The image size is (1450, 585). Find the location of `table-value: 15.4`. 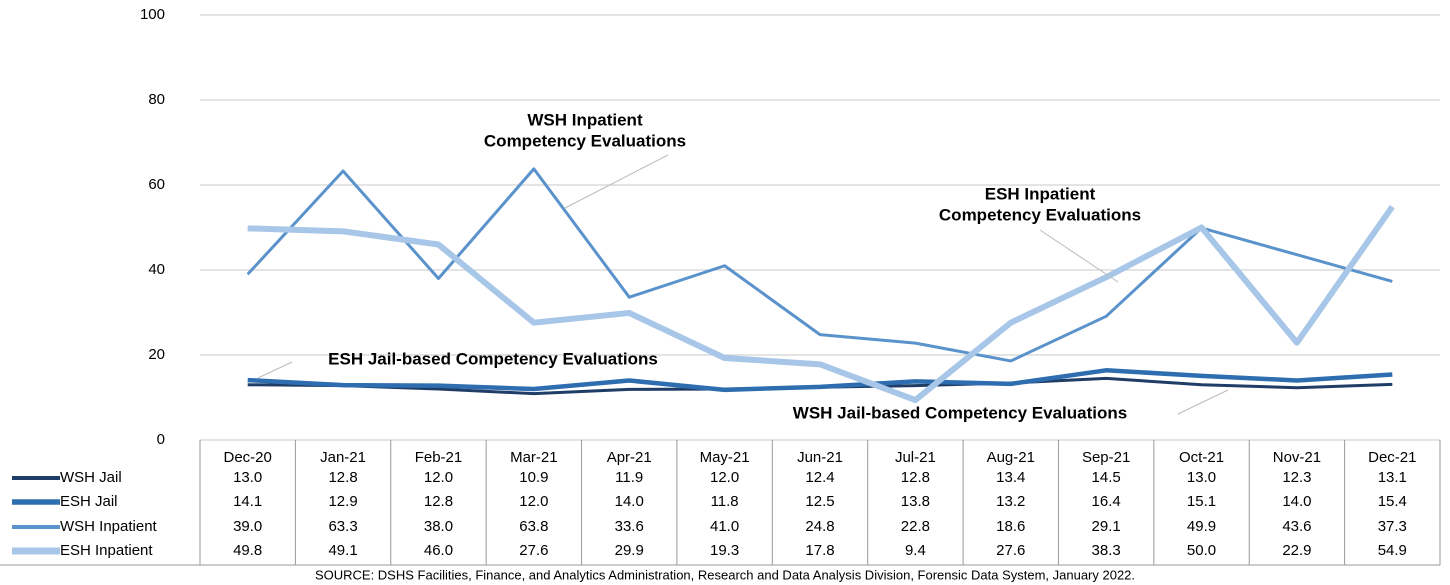

table-value: 15.4 is located at coordinates (1392, 501).